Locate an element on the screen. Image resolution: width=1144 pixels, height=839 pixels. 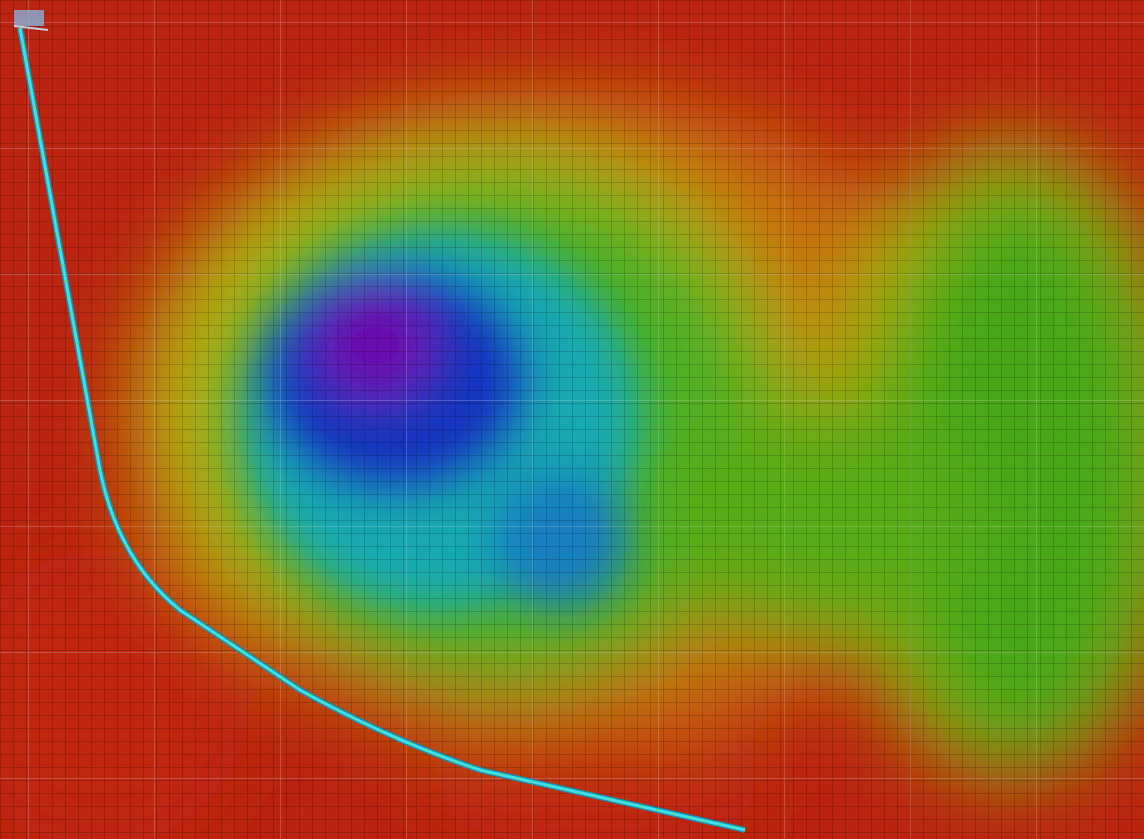
rig-arm is located at coordinates (31, 28).